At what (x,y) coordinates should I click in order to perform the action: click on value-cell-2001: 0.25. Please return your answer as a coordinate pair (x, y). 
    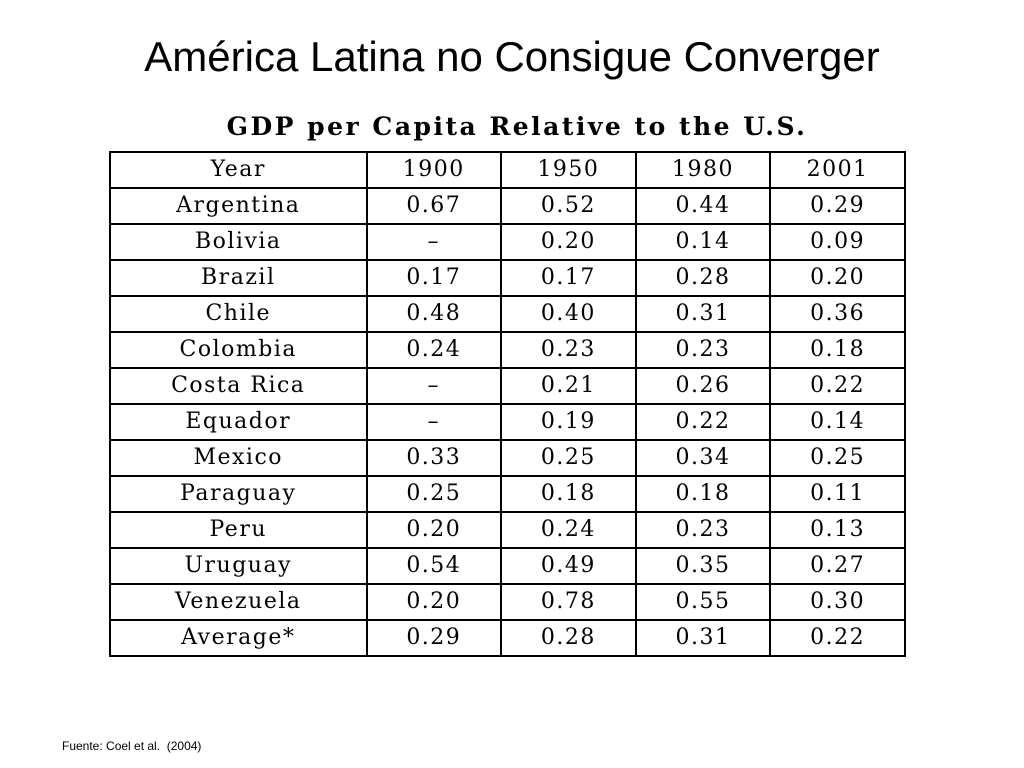
    Looking at the image, I should click on (837, 458).